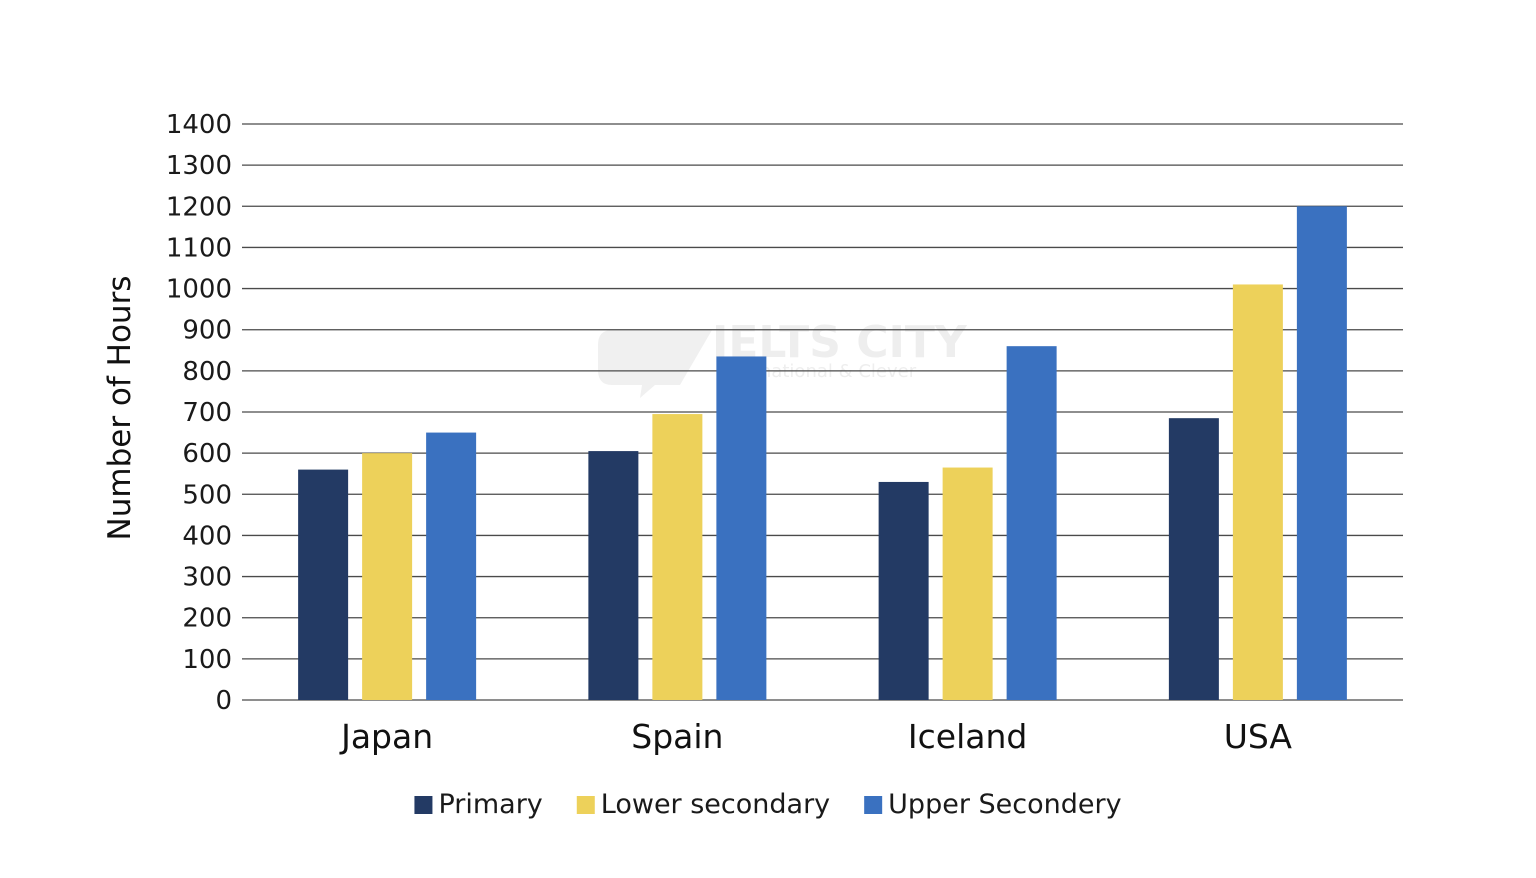 This screenshot has height=878, width=1536. What do you see at coordinates (207, 578) in the screenshot?
I see `y-tick-label: 300` at bounding box center [207, 578].